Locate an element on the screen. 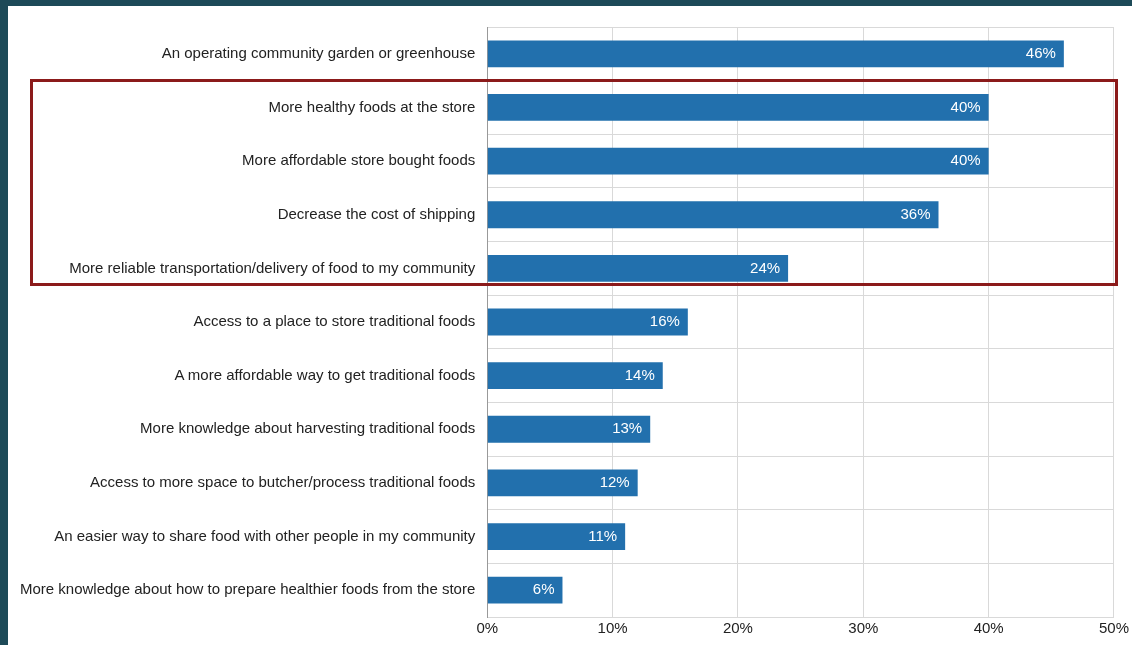  data-label: 12% is located at coordinates (614, 482).